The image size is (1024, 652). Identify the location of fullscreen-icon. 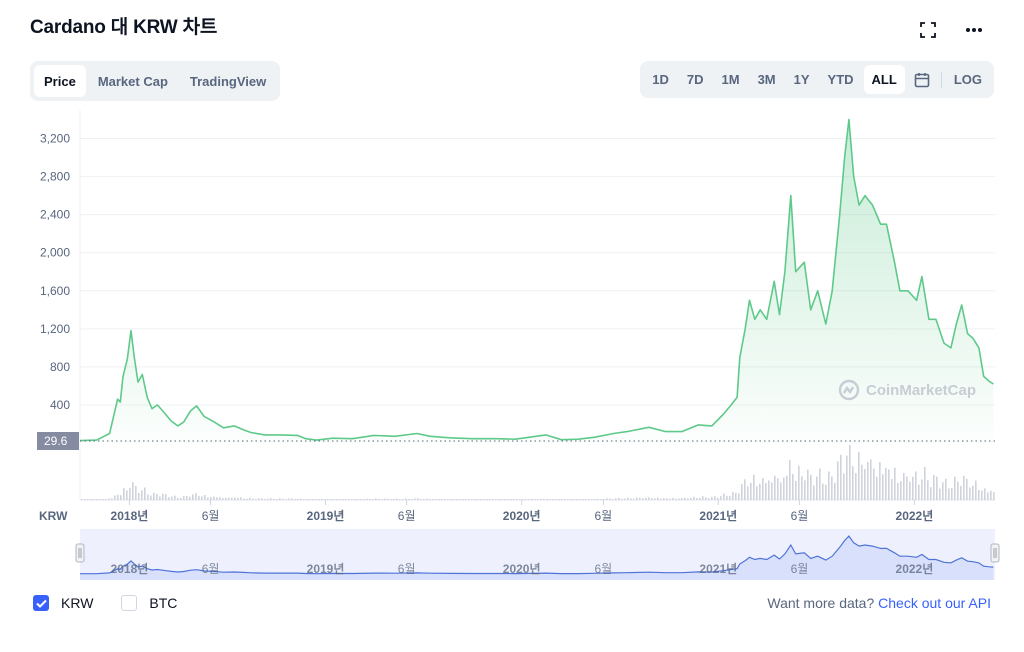
(928, 30).